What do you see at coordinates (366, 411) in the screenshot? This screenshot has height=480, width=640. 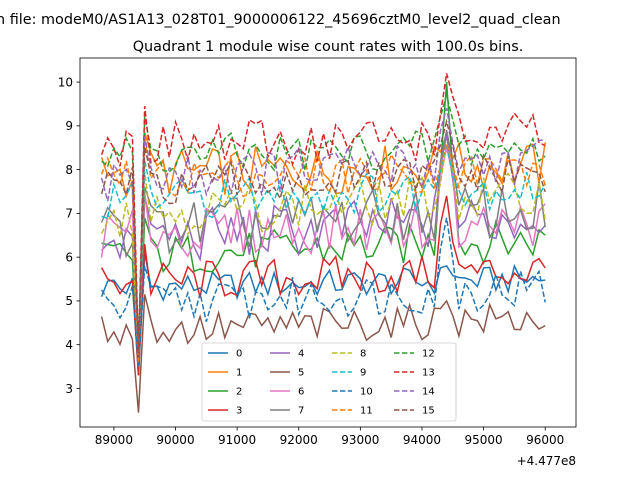 I see `legend-label: 11` at bounding box center [366, 411].